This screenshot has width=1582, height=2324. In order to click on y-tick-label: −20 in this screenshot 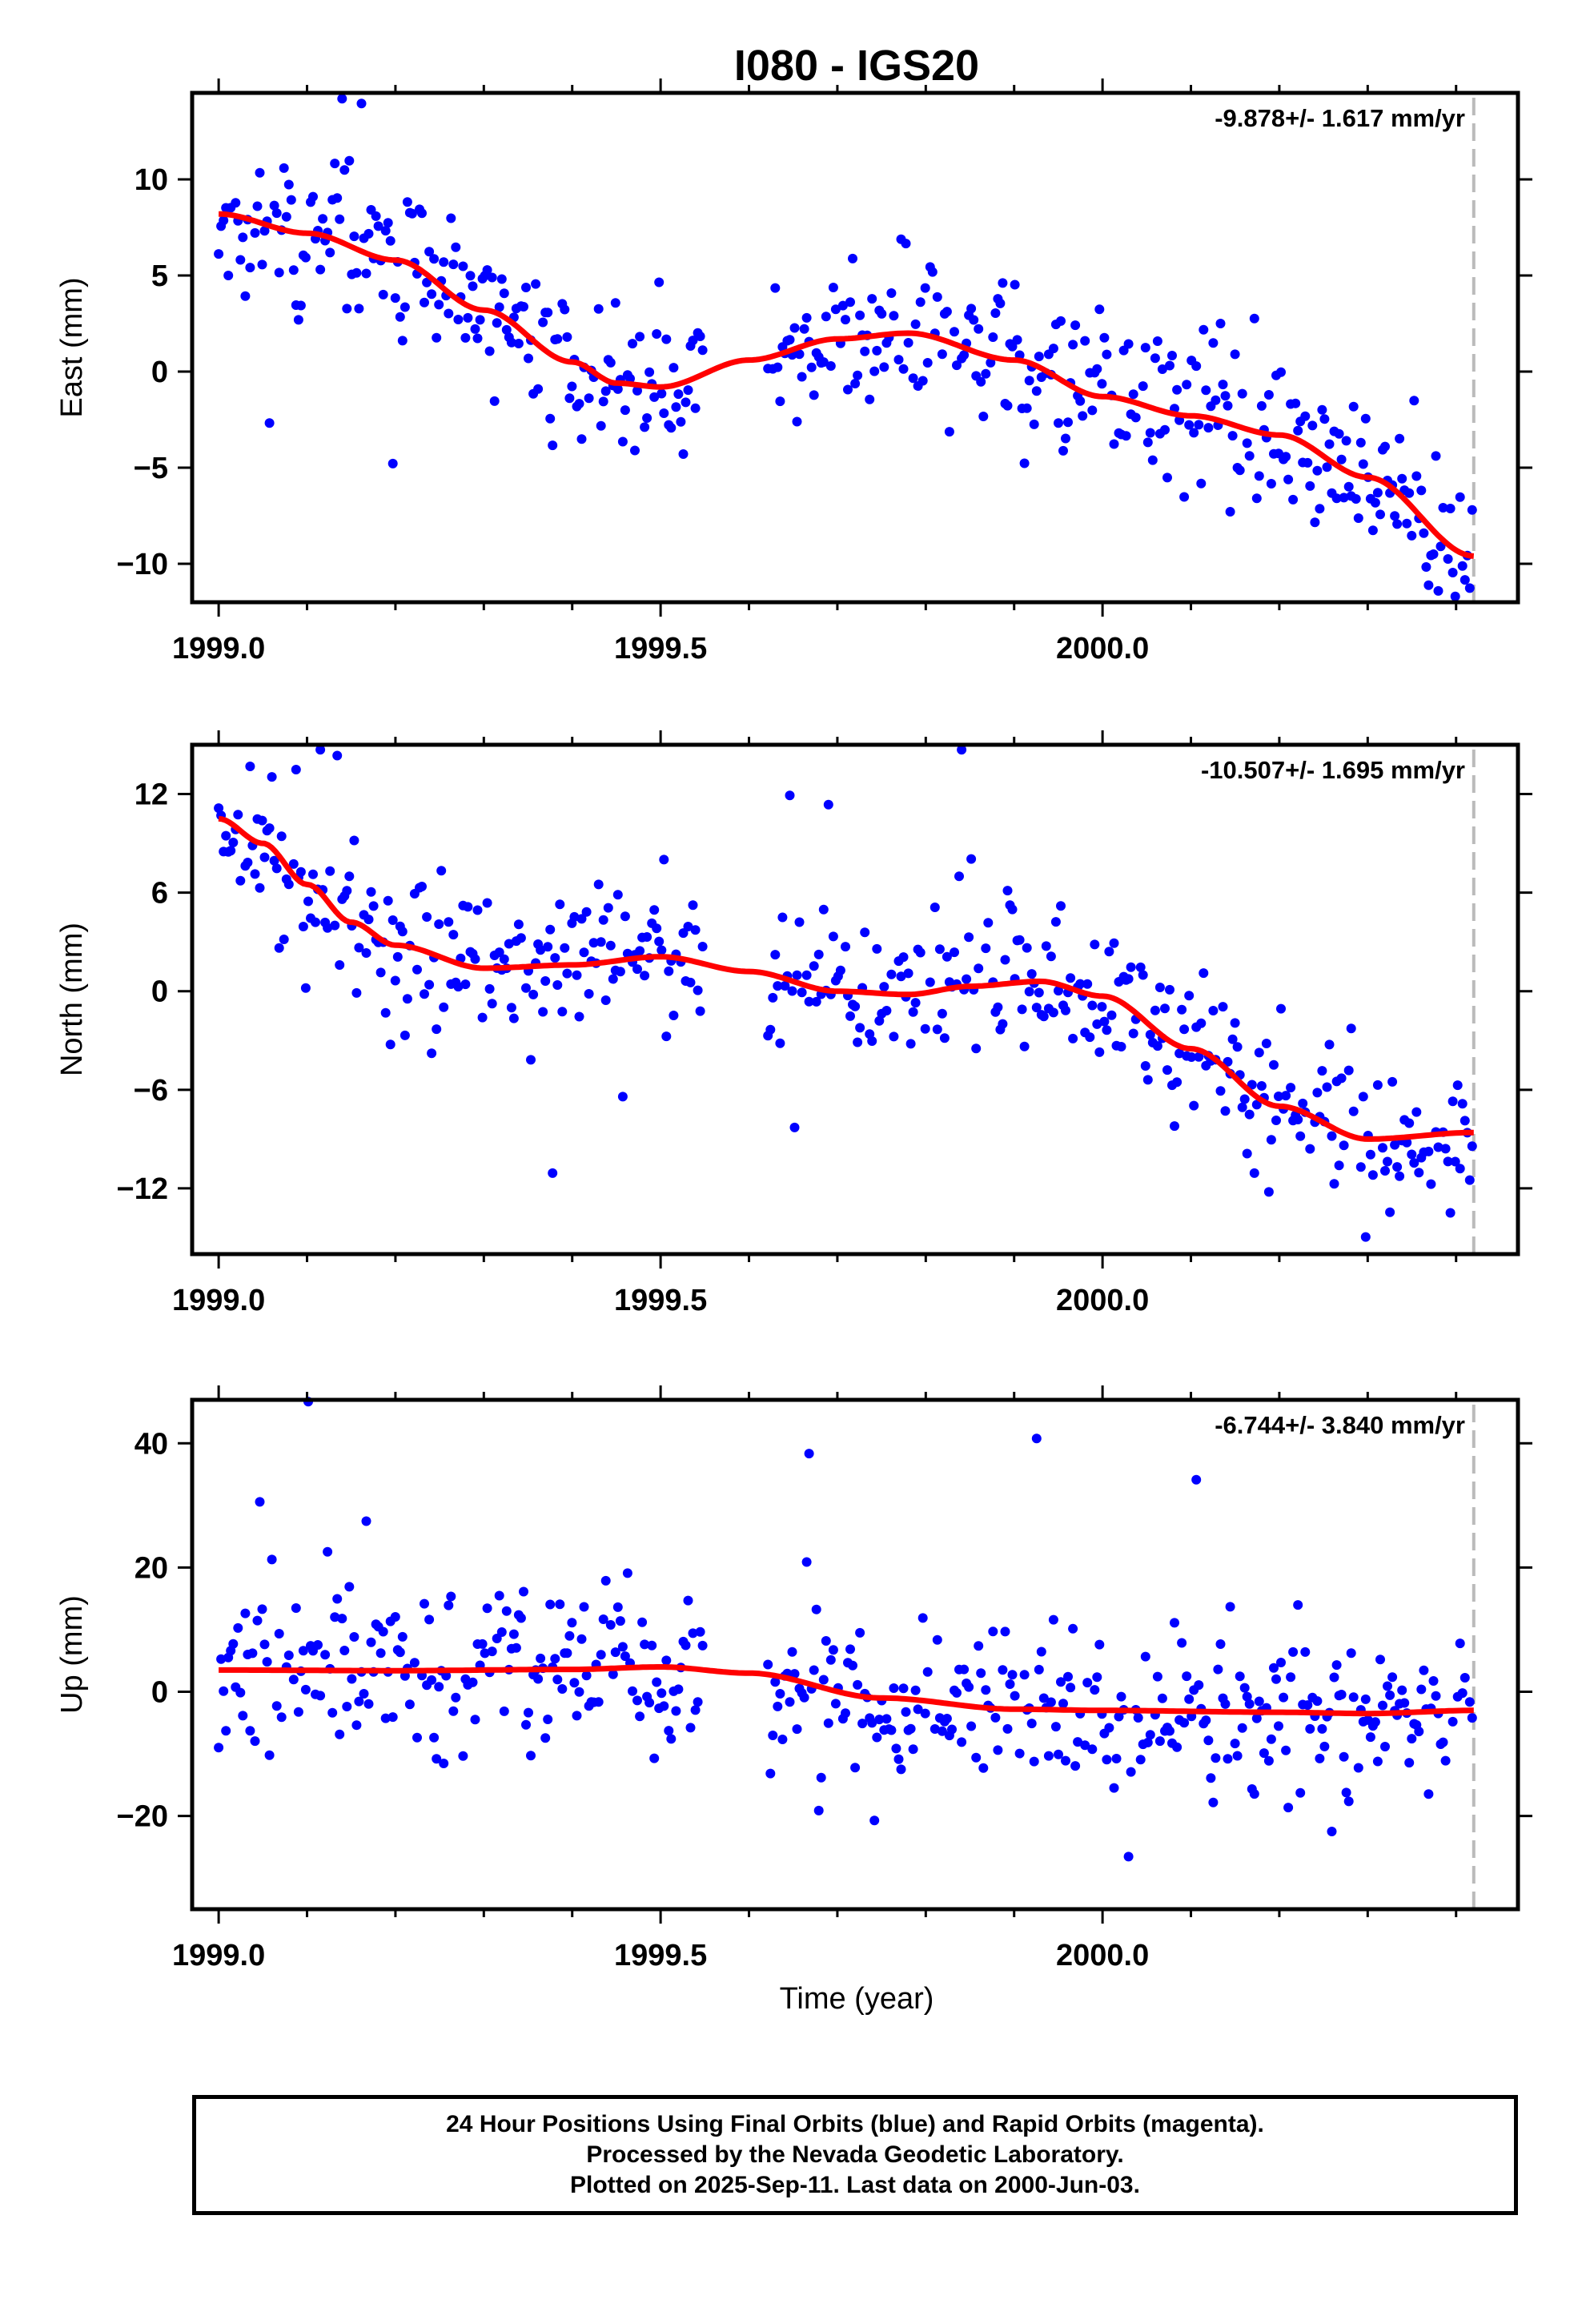, I will do `click(142, 1817)`.